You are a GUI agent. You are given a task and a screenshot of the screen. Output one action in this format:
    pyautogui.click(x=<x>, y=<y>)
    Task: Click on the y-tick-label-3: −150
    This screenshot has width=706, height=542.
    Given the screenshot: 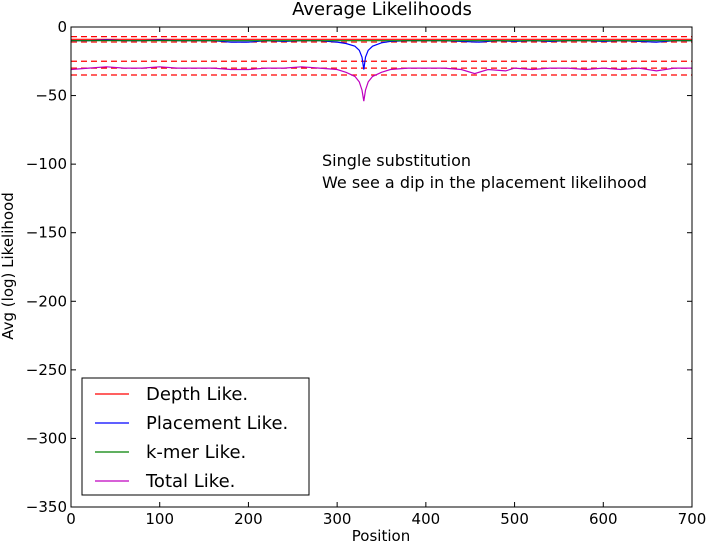 What is the action you would take?
    pyautogui.click(x=46, y=233)
    